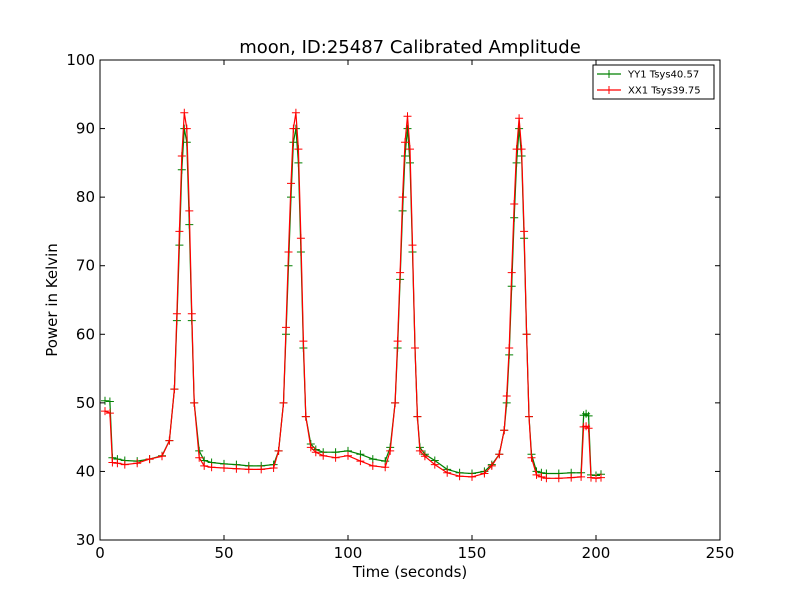  Describe the element at coordinates (223, 553) in the screenshot. I see `x-tick-label: 50` at that location.